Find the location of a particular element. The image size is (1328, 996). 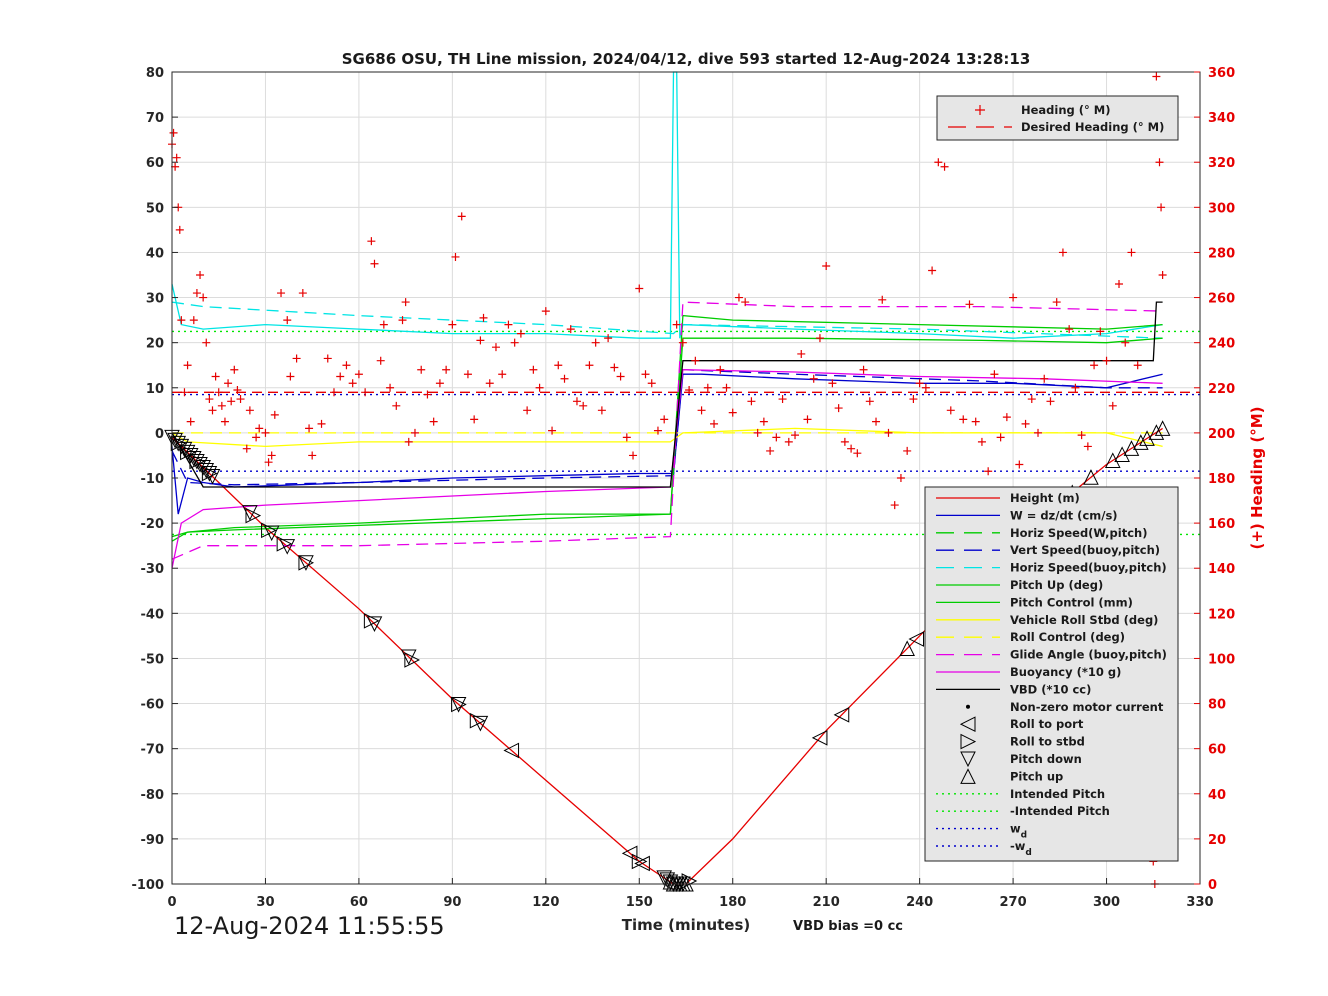

legend-label: Buoyancy (*10 g) is located at coordinates (1065, 672).